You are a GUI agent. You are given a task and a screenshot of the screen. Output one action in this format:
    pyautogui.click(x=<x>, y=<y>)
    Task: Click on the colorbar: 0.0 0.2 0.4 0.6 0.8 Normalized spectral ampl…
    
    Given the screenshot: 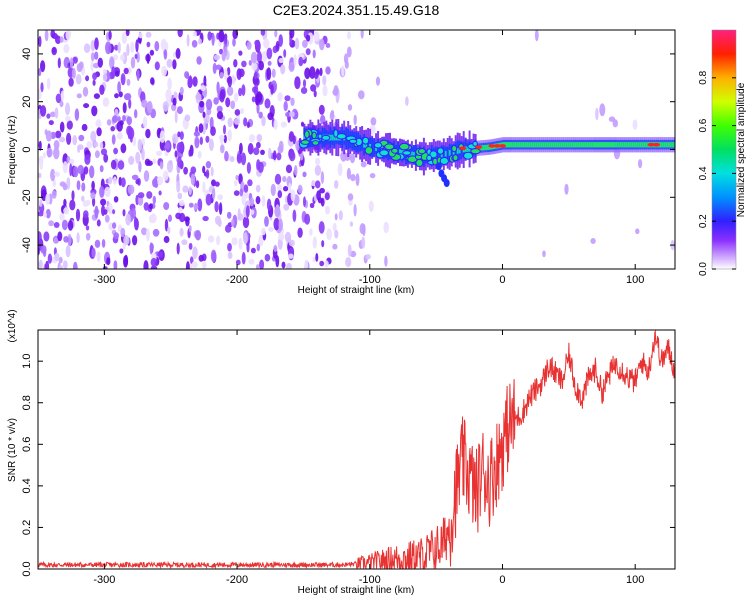 What is the action you would take?
    pyautogui.click(x=722, y=152)
    